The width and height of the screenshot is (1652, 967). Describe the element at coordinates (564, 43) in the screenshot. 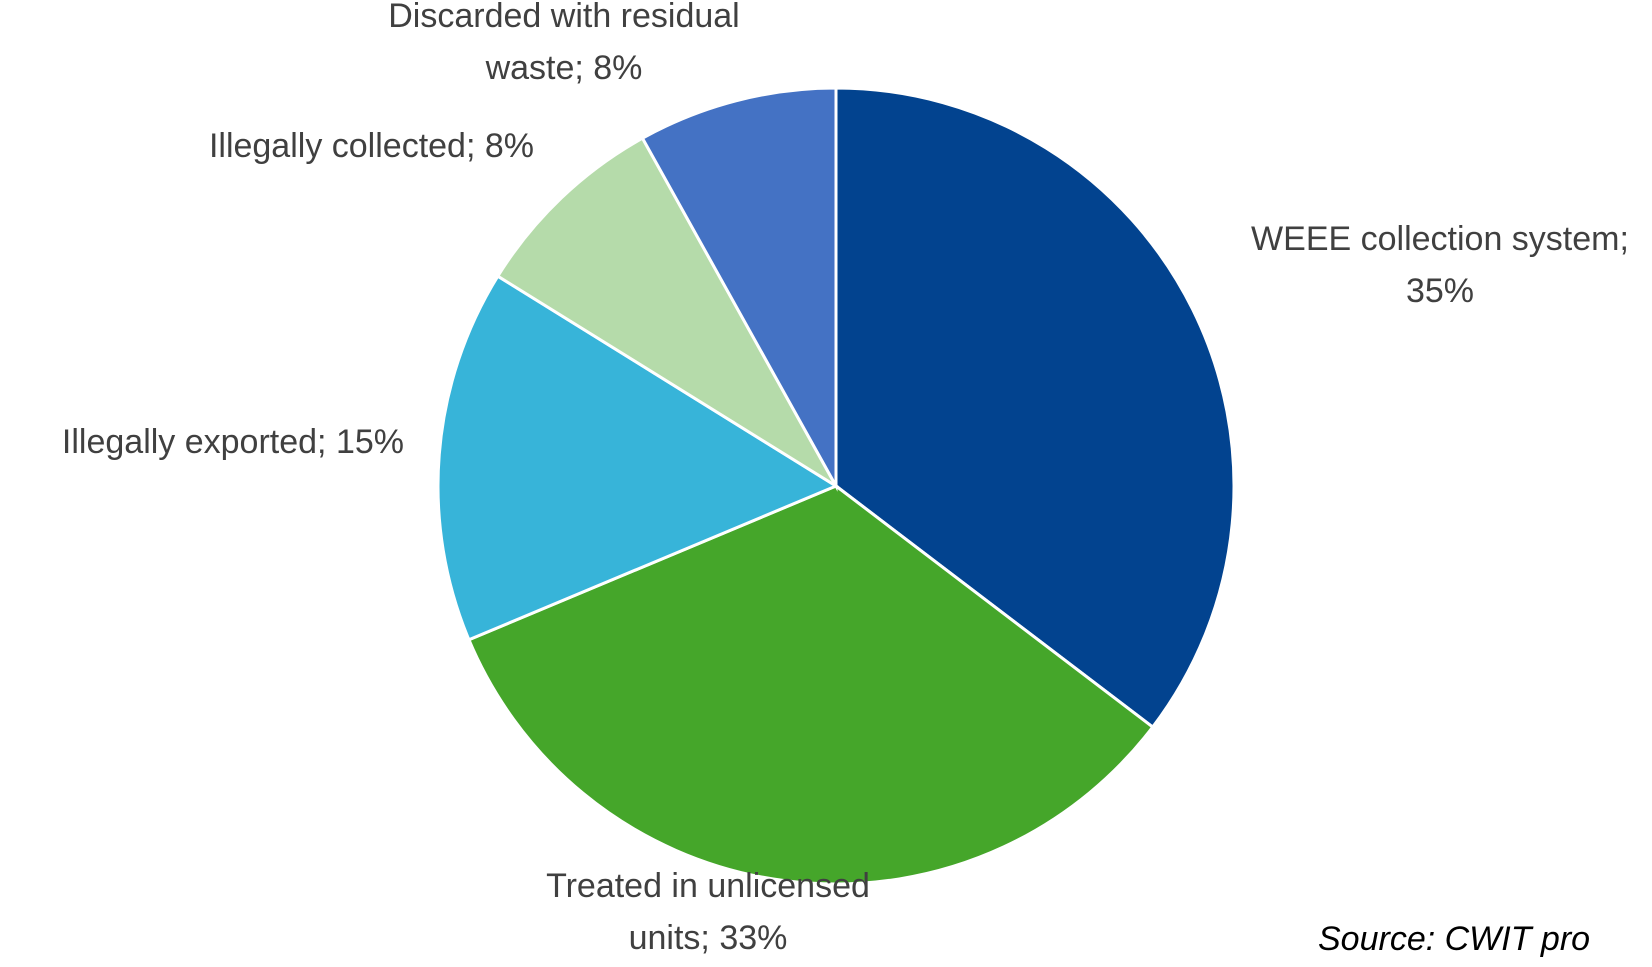

I see `data-label-discarded-with-residual-waste: Discarded with residual waste; 8%` at that location.